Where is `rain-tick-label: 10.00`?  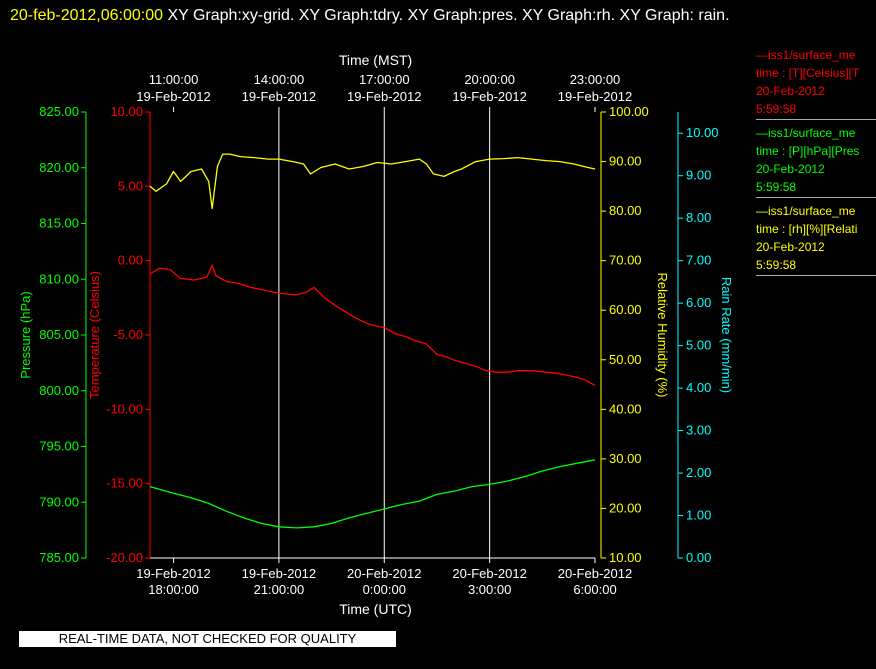 rain-tick-label: 10.00 is located at coordinates (702, 132).